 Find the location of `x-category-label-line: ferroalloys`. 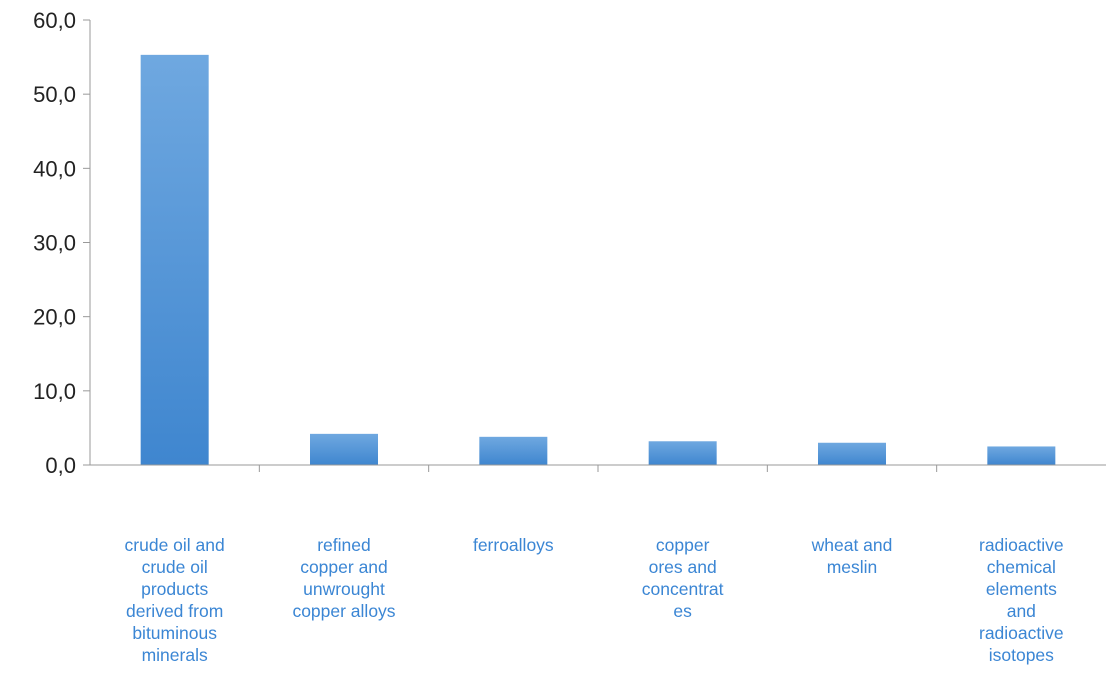

x-category-label-line: ferroalloys is located at coordinates (513, 545).